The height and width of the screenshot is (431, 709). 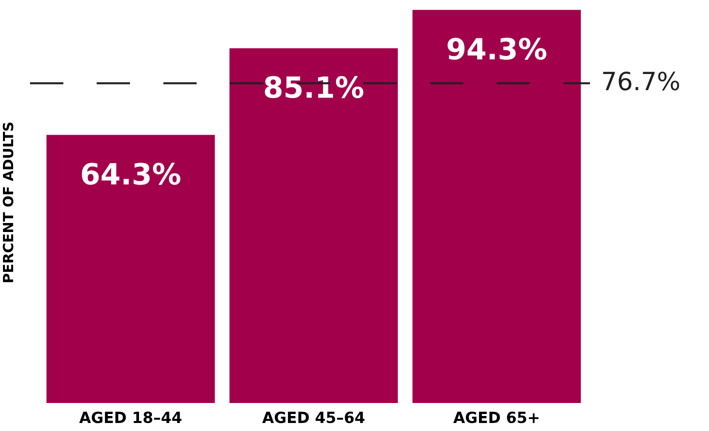 What do you see at coordinates (497, 49) in the screenshot?
I see `data-label: 94.3%` at bounding box center [497, 49].